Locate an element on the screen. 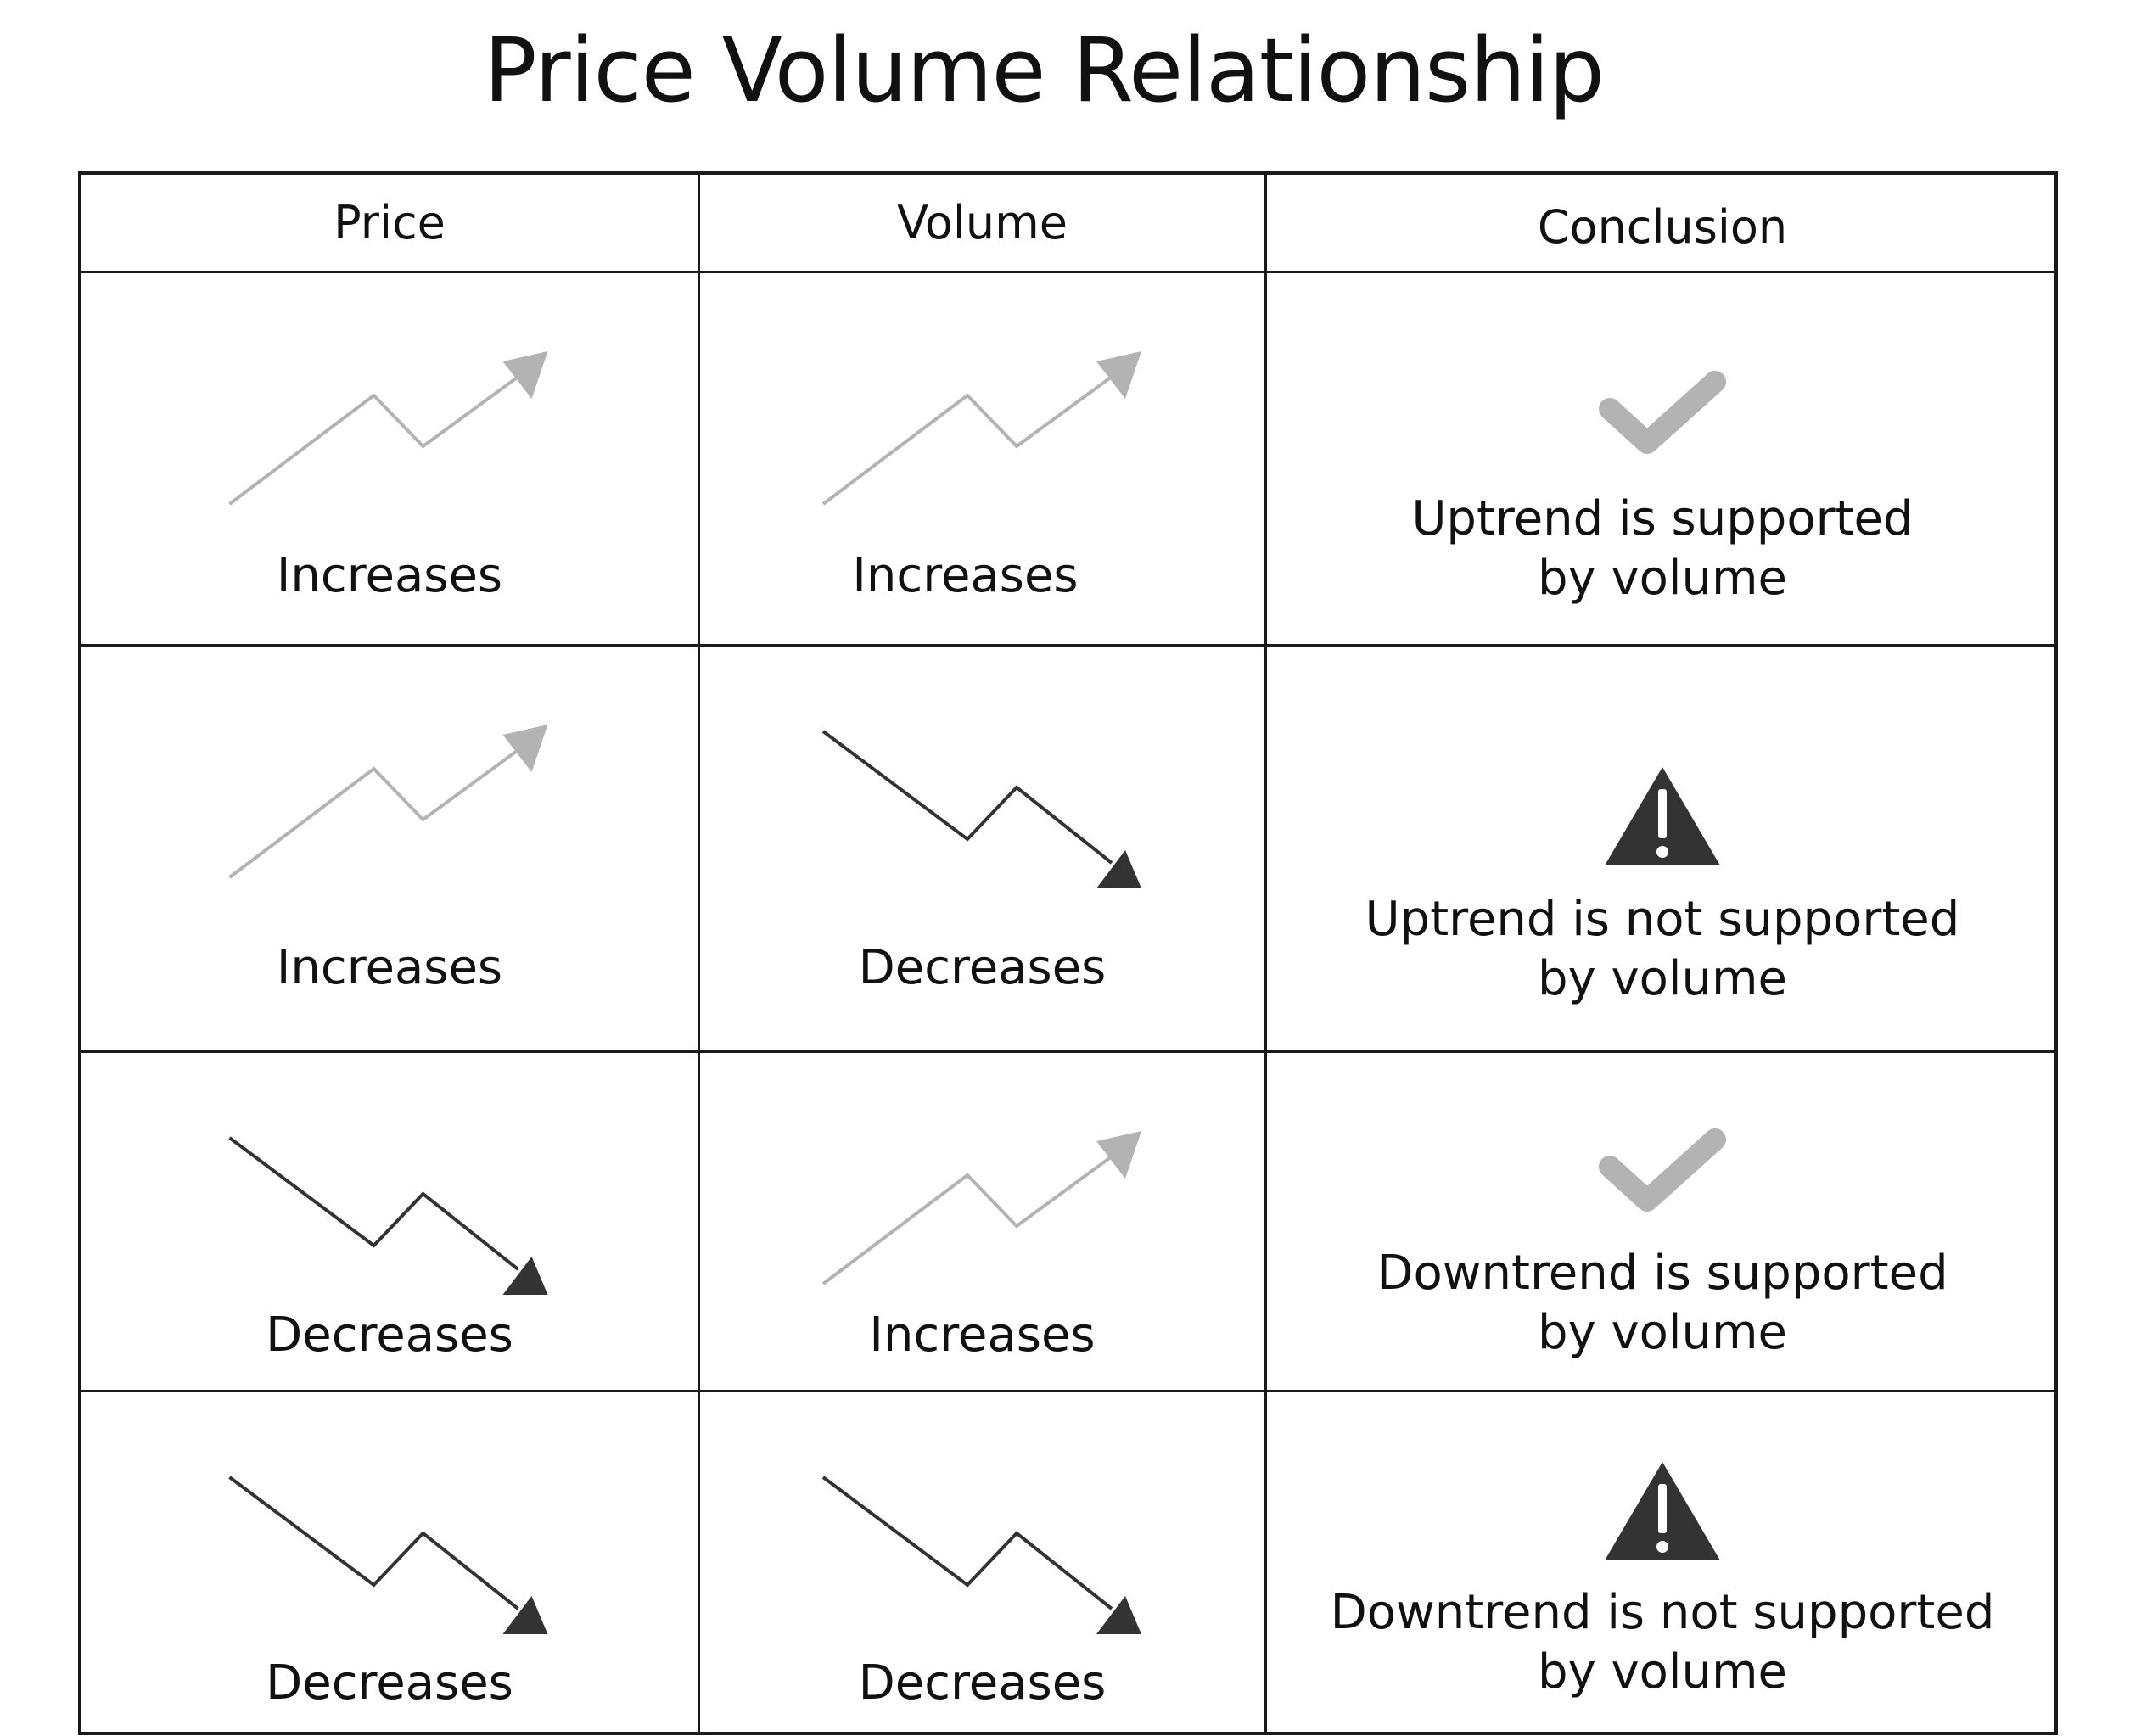 The image size is (2130, 1736). row-1-conclusion-cell: Uptrend is supported by volume is located at coordinates (1662, 458).